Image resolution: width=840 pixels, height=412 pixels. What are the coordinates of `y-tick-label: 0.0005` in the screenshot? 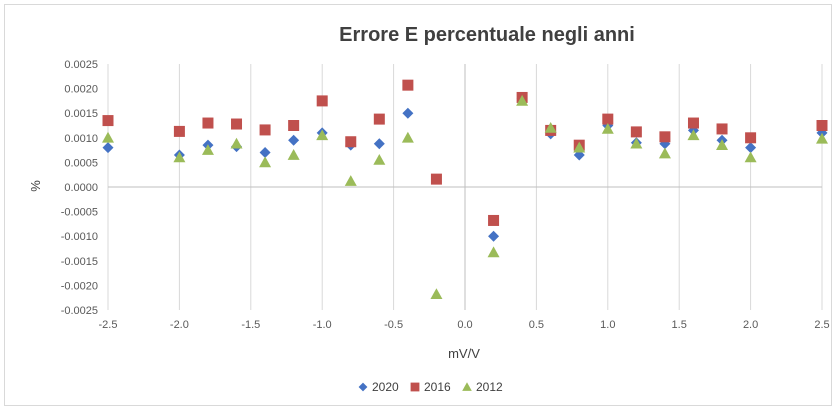 It's located at (81, 163).